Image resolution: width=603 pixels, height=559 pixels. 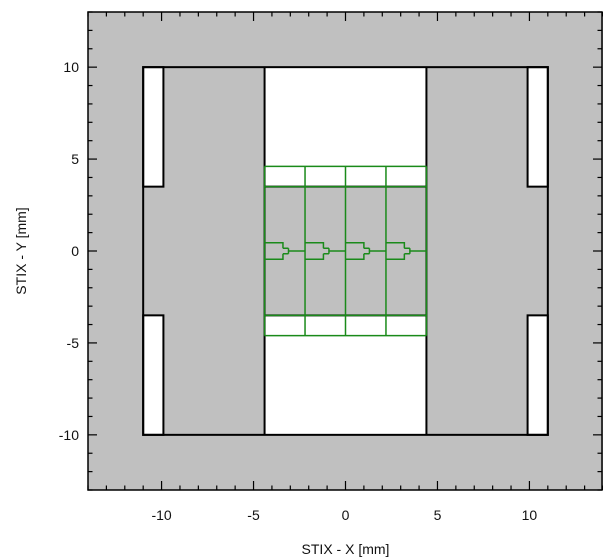 I want to click on y-tick-label: 0, so click(x=75, y=251).